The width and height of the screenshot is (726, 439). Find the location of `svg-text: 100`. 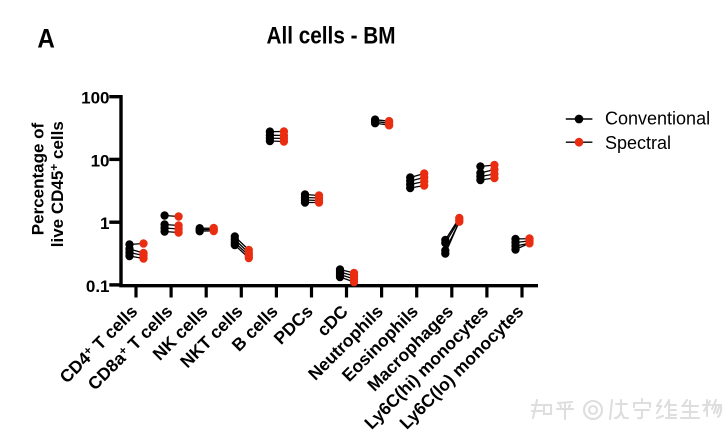

svg-text: 100 is located at coordinates (95, 98).